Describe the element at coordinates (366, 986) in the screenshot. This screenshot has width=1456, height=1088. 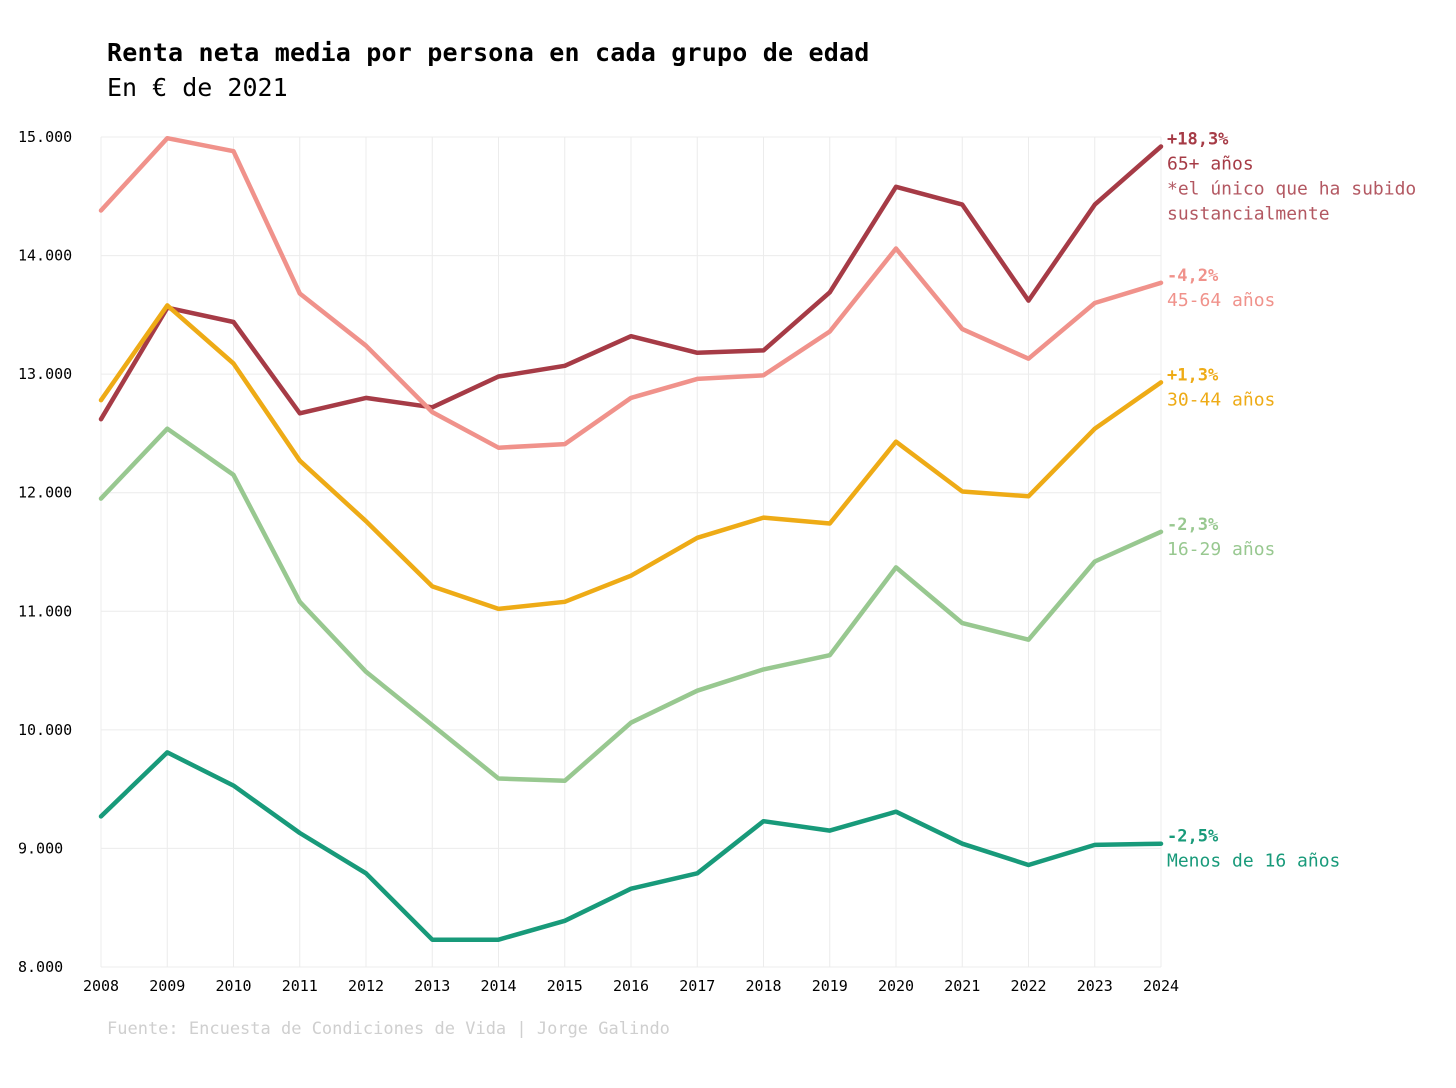
I see `x-tick-label: 2012` at that location.